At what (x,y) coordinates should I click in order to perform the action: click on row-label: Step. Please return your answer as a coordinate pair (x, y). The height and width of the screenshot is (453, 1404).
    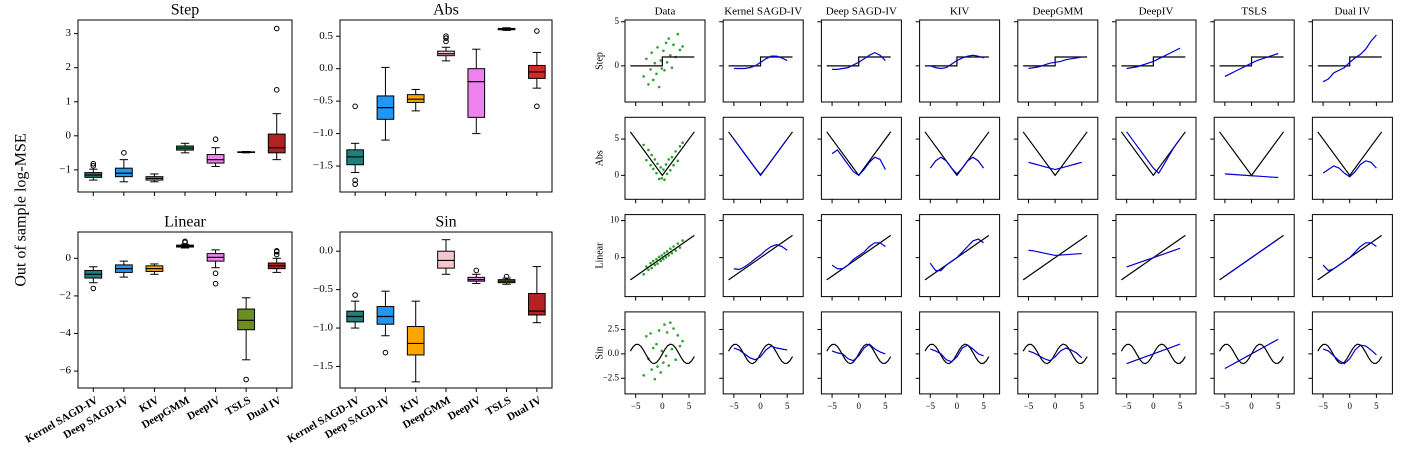
    Looking at the image, I should click on (599, 61).